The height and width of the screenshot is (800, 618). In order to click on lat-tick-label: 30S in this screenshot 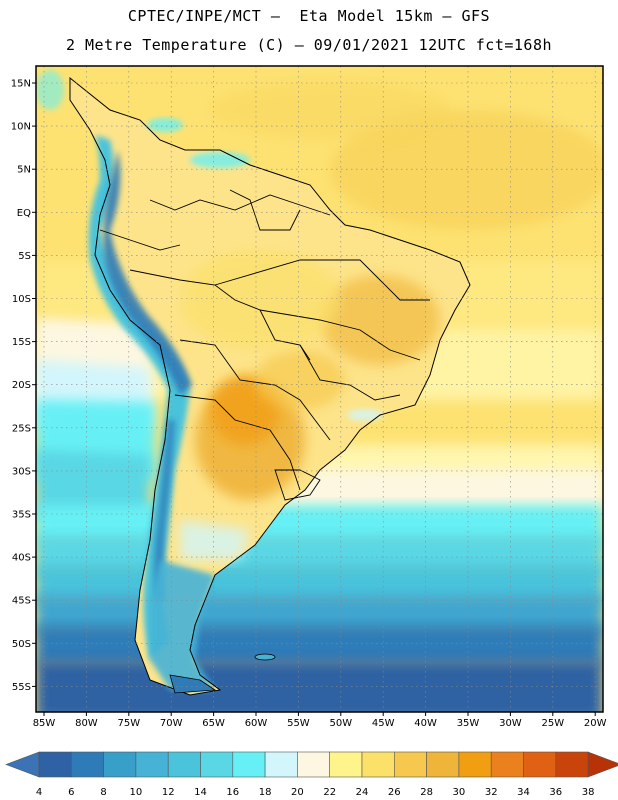, I will do `click(21, 471)`.